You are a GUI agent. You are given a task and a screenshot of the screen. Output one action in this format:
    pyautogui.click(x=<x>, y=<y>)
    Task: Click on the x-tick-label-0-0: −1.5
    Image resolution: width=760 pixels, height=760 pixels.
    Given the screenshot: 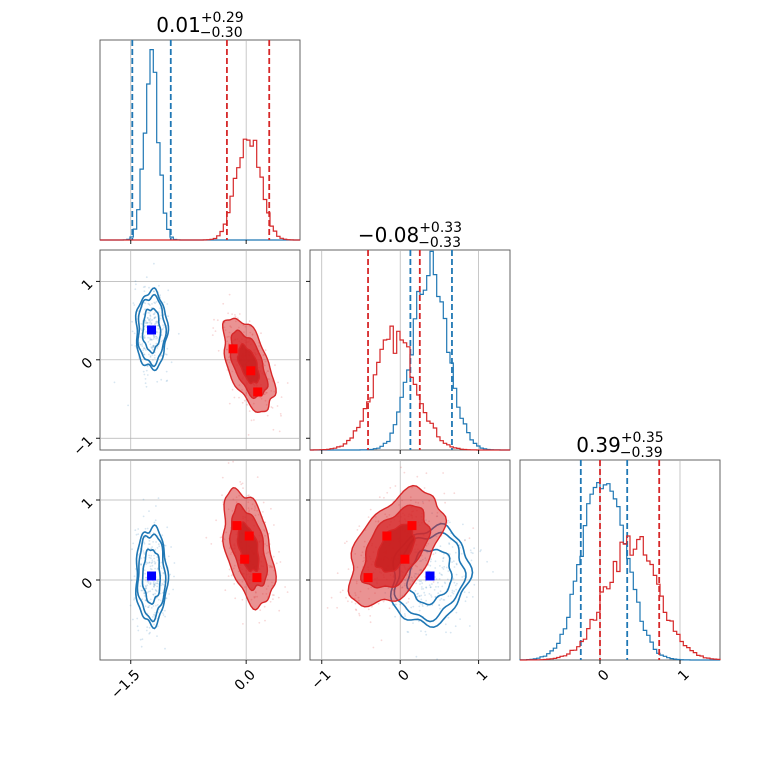 What is the action you would take?
    pyautogui.click(x=125, y=684)
    